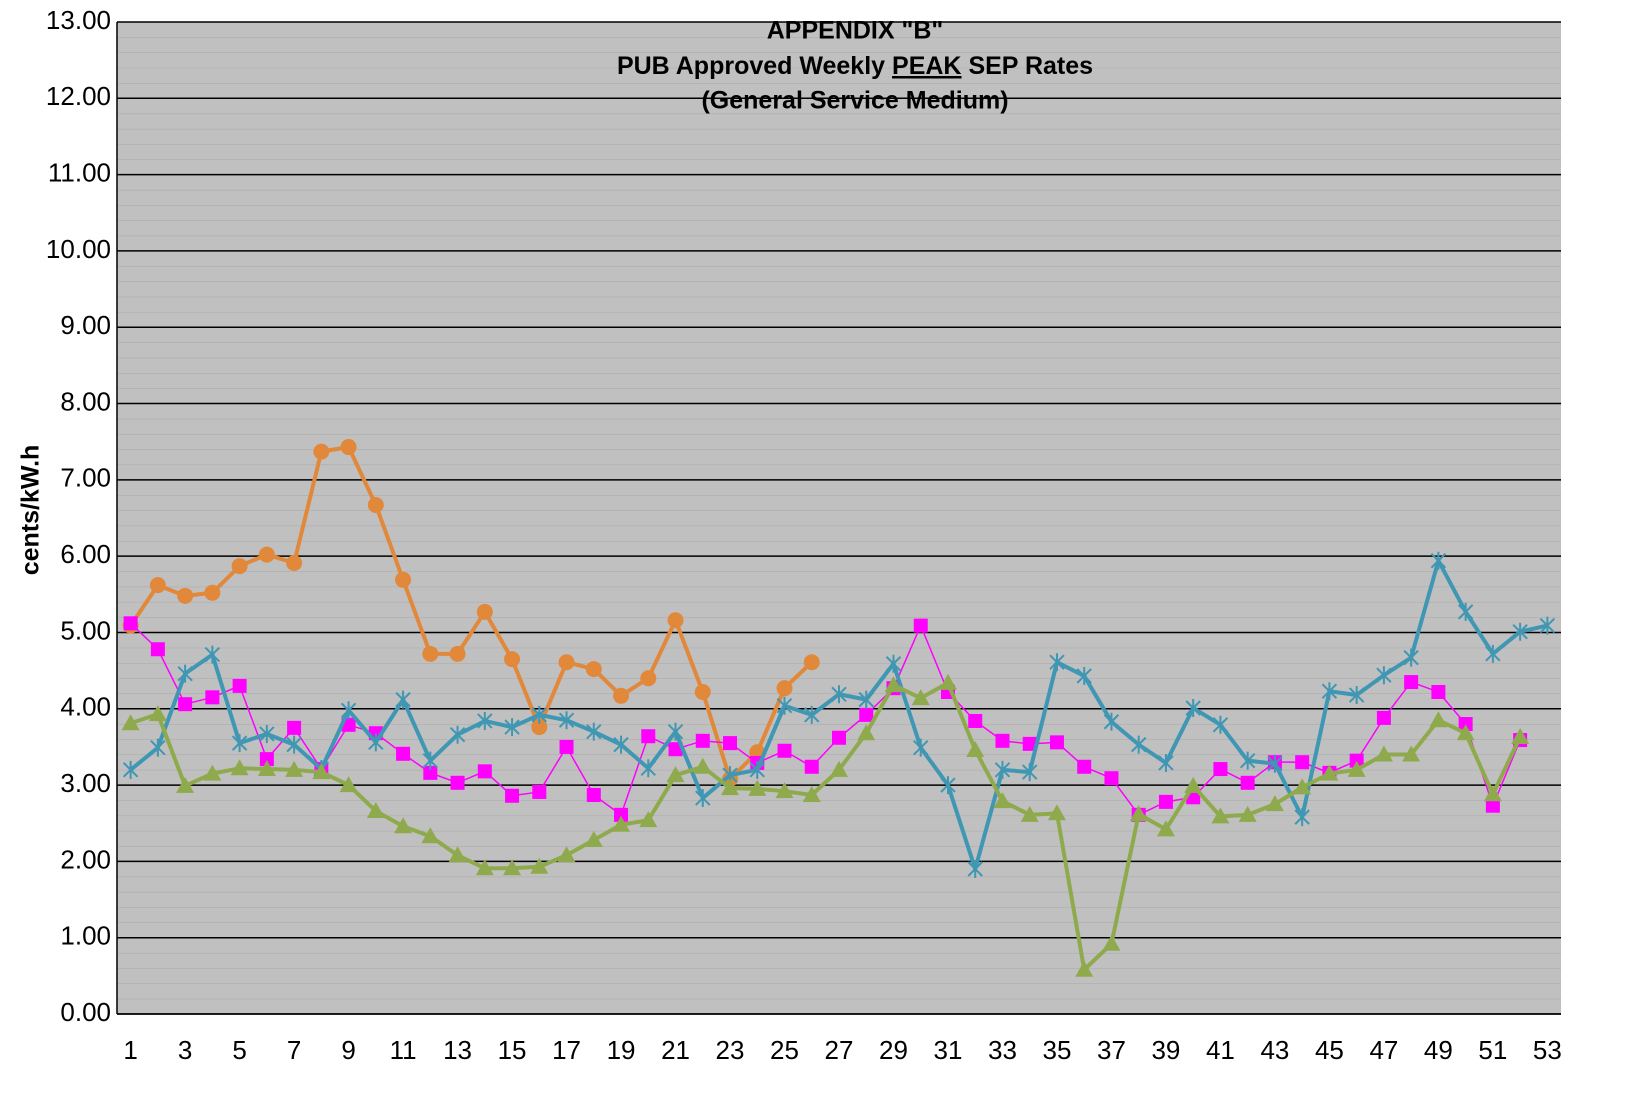 The height and width of the screenshot is (1110, 1627). I want to click on x-tick-label: 5, so click(239, 1050).